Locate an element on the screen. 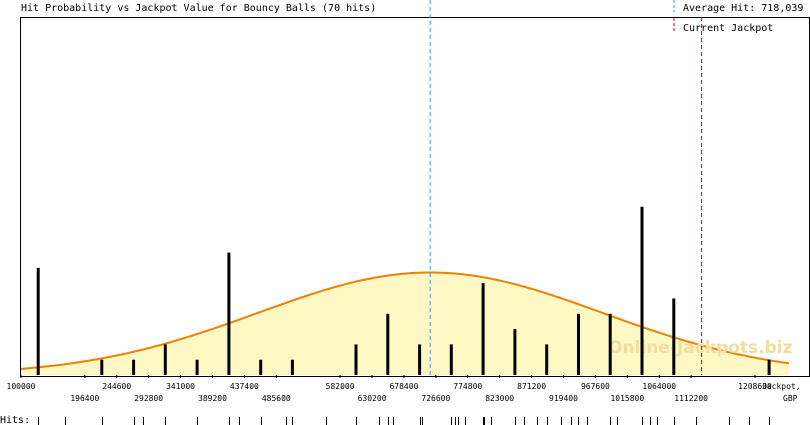 This screenshot has height=425, width=810. x-tick-label: 389200 is located at coordinates (212, 398).